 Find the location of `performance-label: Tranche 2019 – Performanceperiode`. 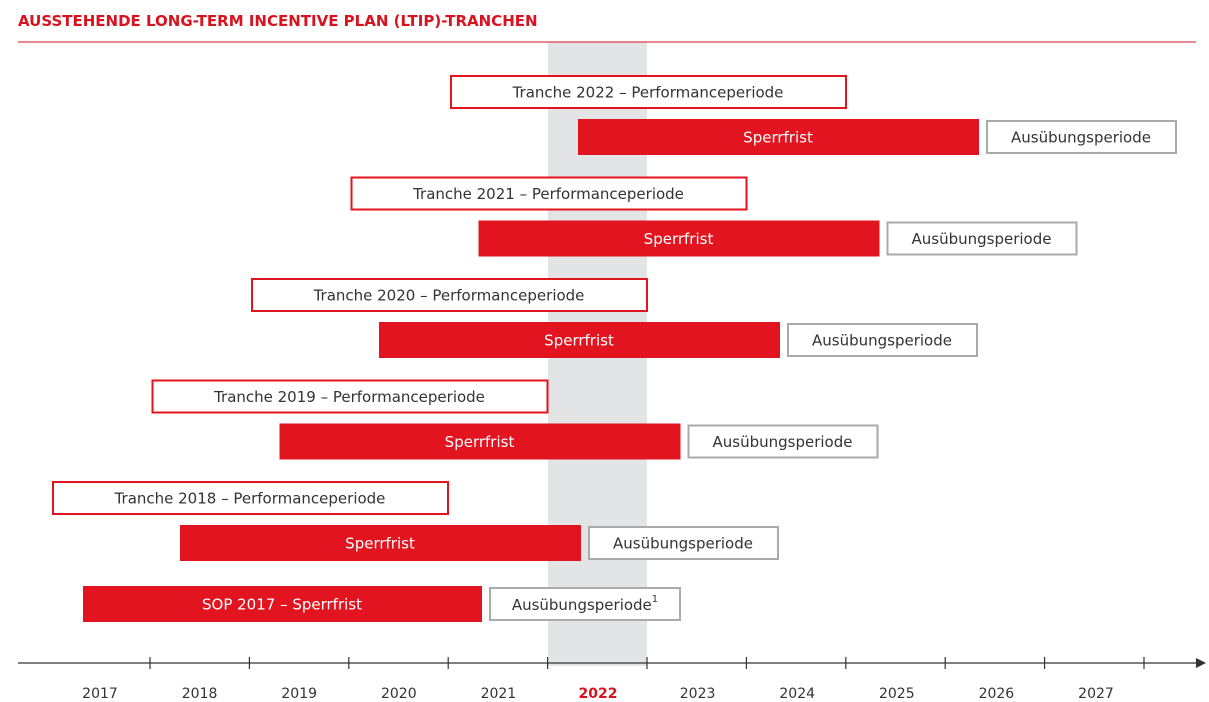

performance-label: Tranche 2019 – Performanceperiode is located at coordinates (349, 397).